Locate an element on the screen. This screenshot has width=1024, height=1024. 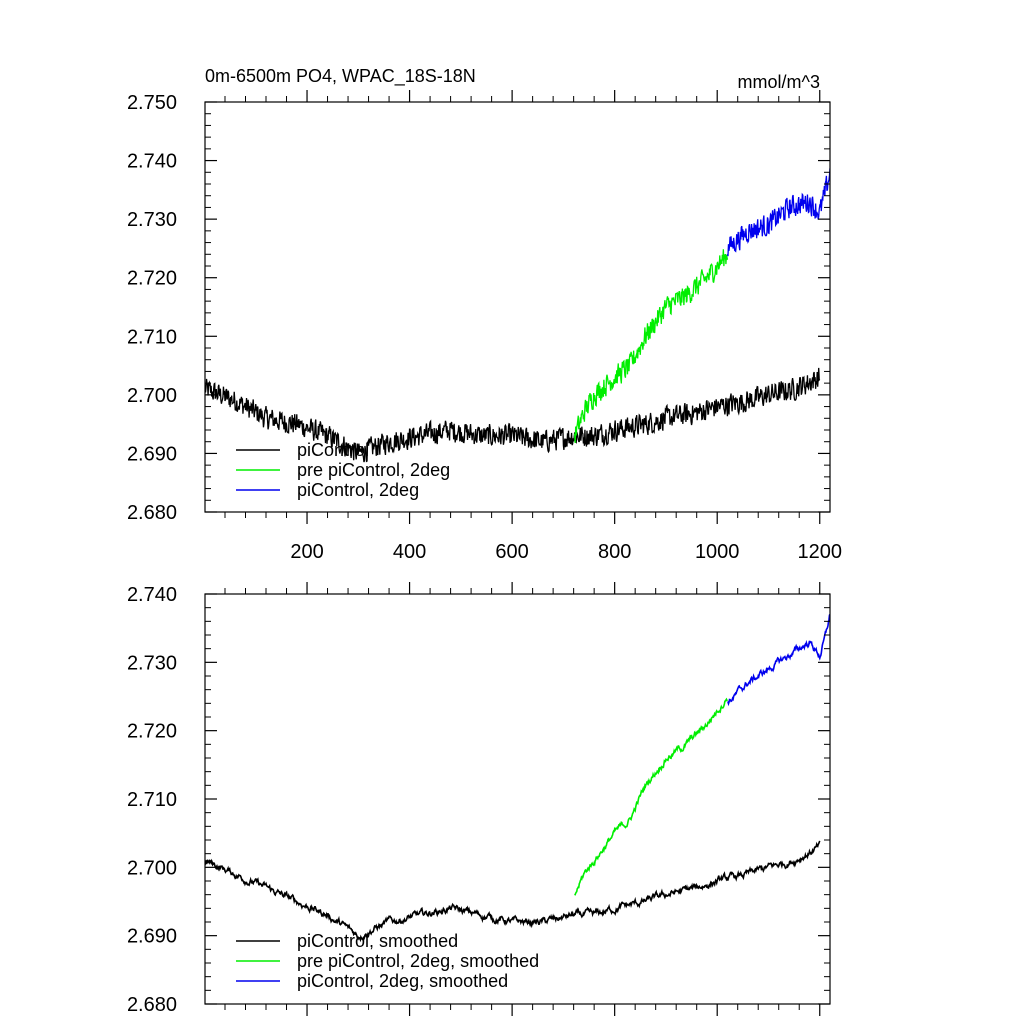
x-tick-label: 600 is located at coordinates (511, 552).